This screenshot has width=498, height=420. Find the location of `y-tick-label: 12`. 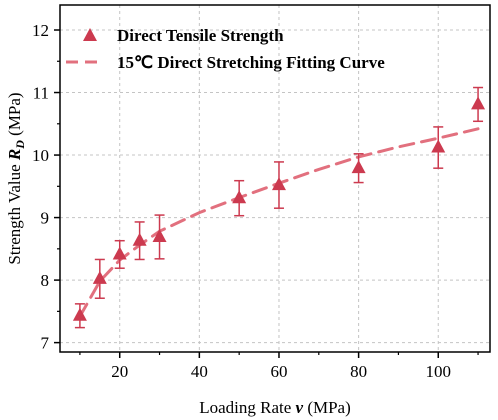

y-tick-label: 12 is located at coordinates (40, 30).